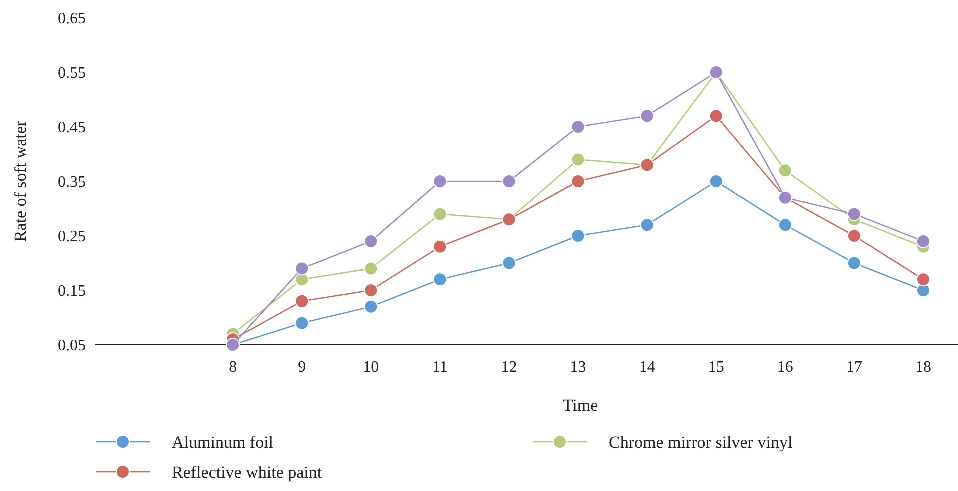 The height and width of the screenshot is (491, 958). I want to click on x-tick-label: 16, so click(785, 367).